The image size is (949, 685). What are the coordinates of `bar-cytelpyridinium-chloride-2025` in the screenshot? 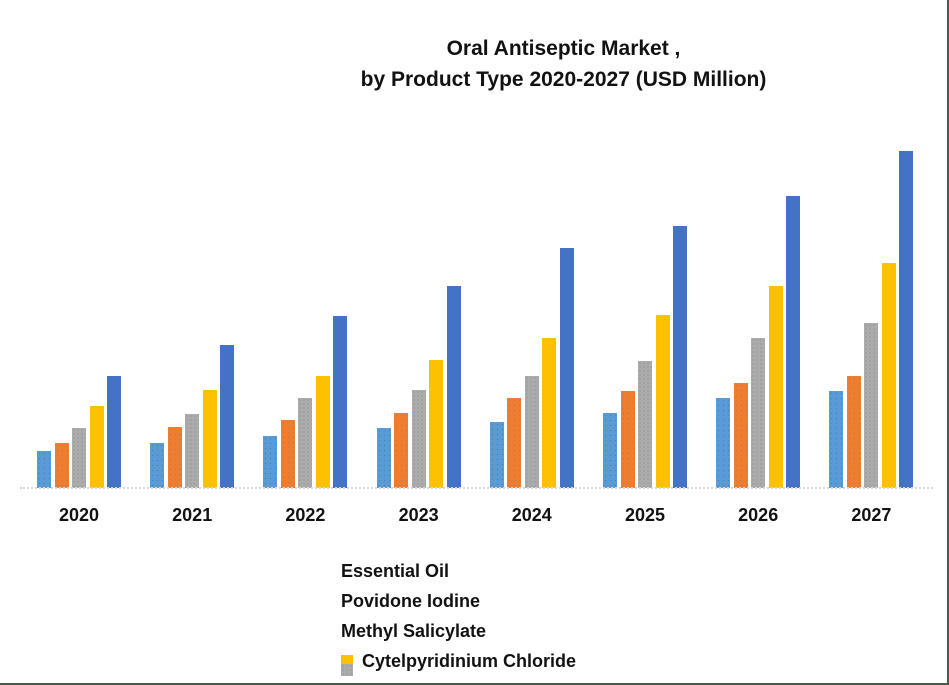 It's located at (662, 401).